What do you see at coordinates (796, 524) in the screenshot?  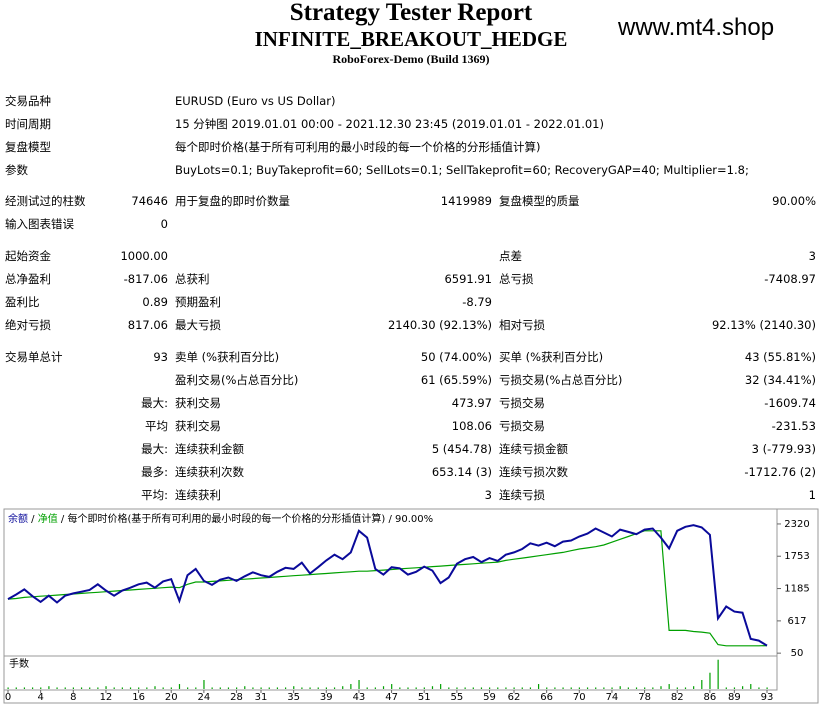 I see `y-tick-label: 2320` at bounding box center [796, 524].